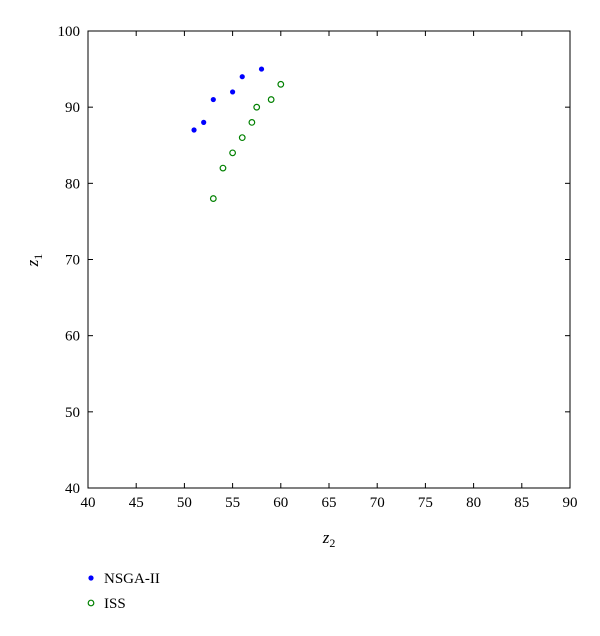 The height and width of the screenshot is (636, 600). Describe the element at coordinates (132, 579) in the screenshot. I see `legend-label-nsga-ii: NSGA-II` at that location.